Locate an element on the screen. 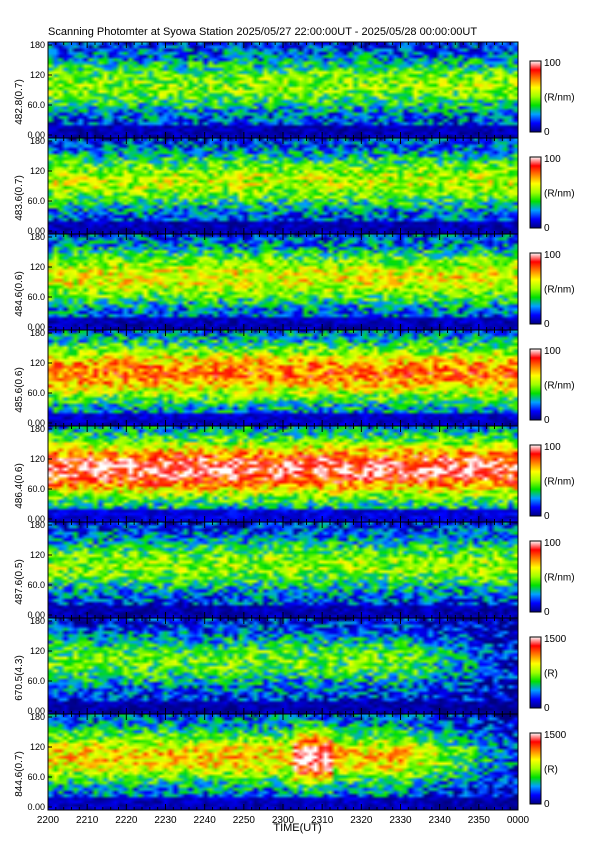 The height and width of the screenshot is (842, 595). panel-label: 844.6(0.7) is located at coordinates (19, 774).